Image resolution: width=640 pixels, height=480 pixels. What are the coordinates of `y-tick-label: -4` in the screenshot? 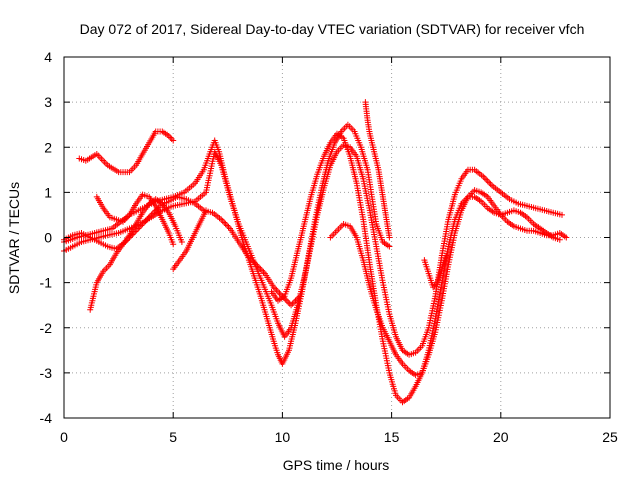 It's located at (46, 418).